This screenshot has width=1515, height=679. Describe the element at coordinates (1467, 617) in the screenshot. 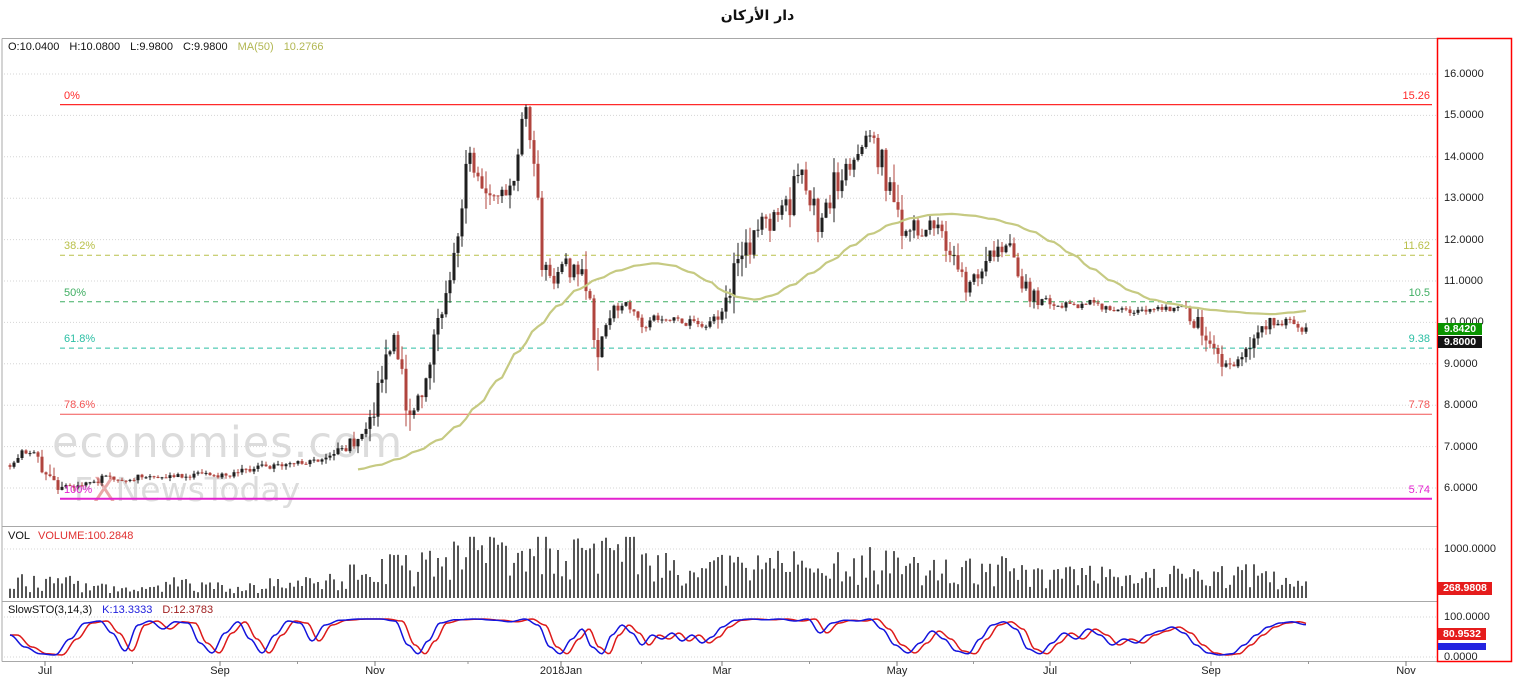

I see `sto-axis-top-tick: 100.0000` at that location.